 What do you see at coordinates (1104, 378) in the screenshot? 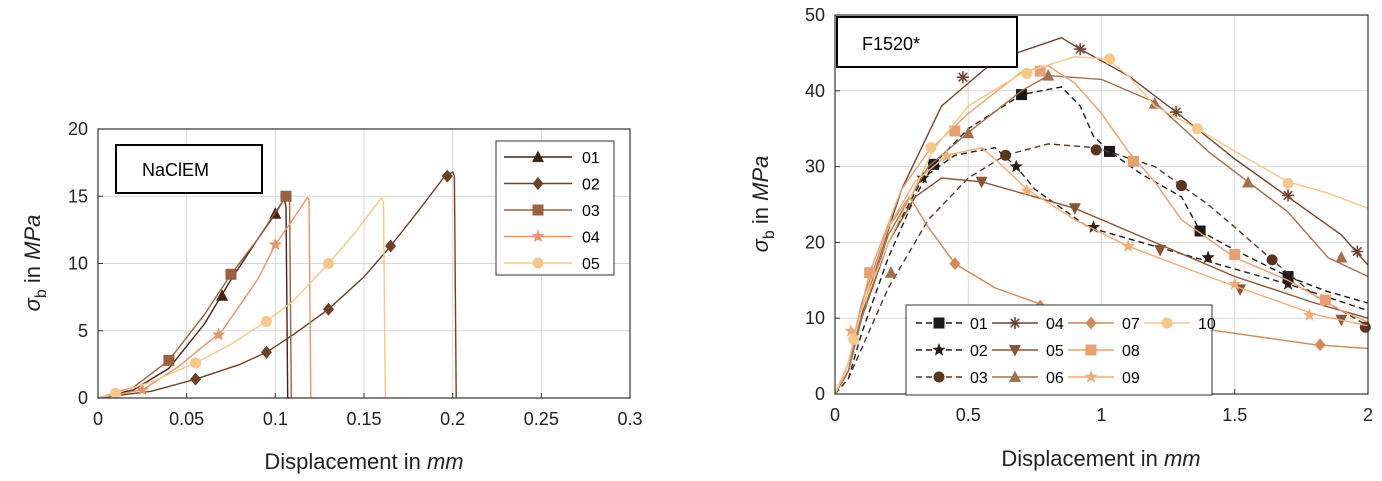
I see `legend-item-09: 09` at bounding box center [1104, 378].